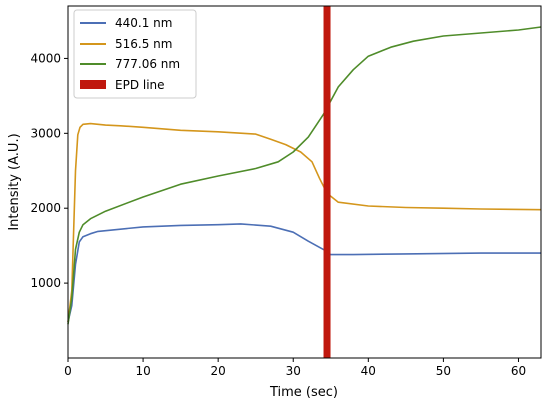 This screenshot has width=550, height=405. I want to click on x-tick-label: 60, so click(518, 371).